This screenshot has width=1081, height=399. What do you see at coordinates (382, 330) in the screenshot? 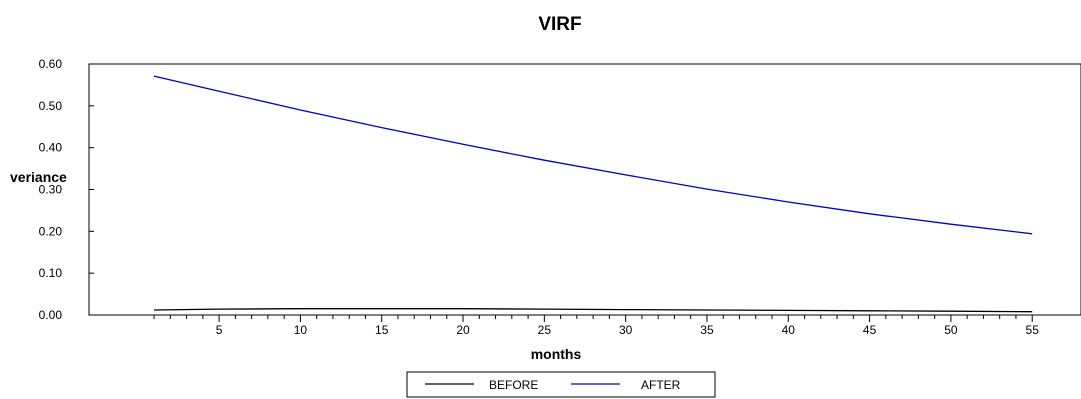
I see `x-tick-label: 15` at bounding box center [382, 330].